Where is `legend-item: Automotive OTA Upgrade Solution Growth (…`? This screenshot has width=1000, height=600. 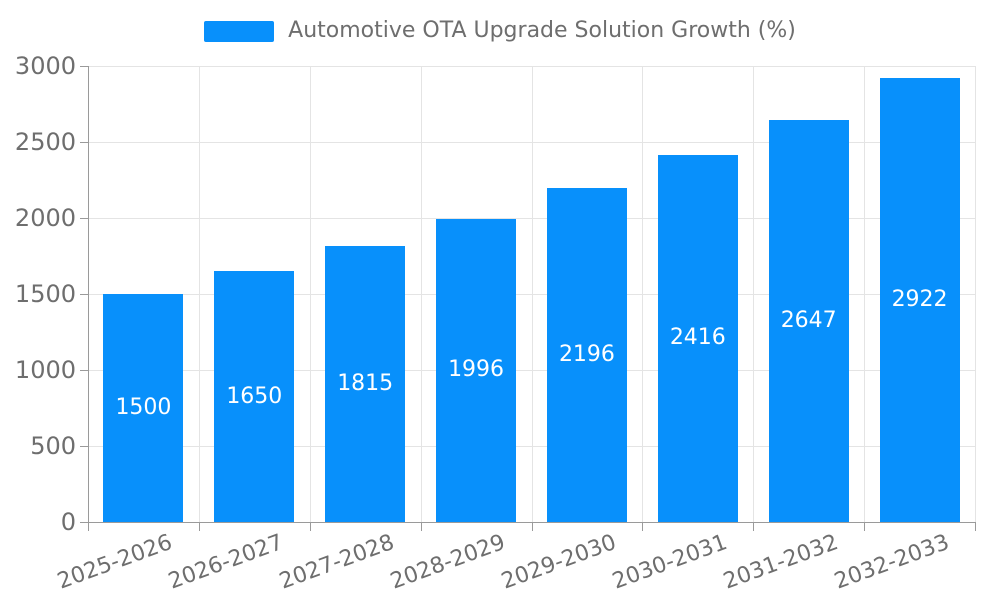
legend-item: Automotive OTA Upgrade Solution Growth (… is located at coordinates (500, 31).